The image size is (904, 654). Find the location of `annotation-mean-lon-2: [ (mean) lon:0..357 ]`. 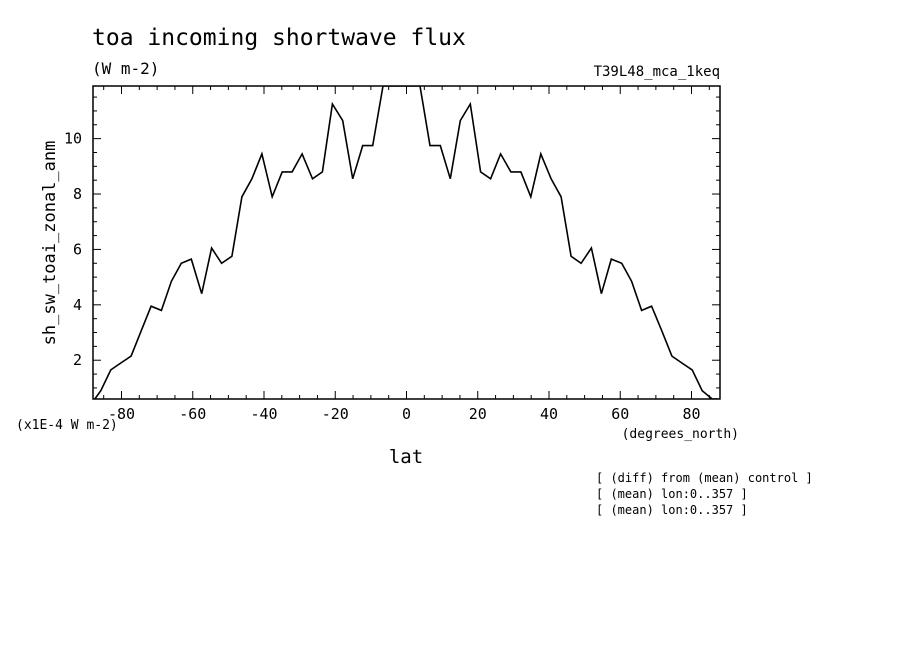

annotation-mean-lon-2: [ (mean) lon:0..357 ] is located at coordinates (672, 510).